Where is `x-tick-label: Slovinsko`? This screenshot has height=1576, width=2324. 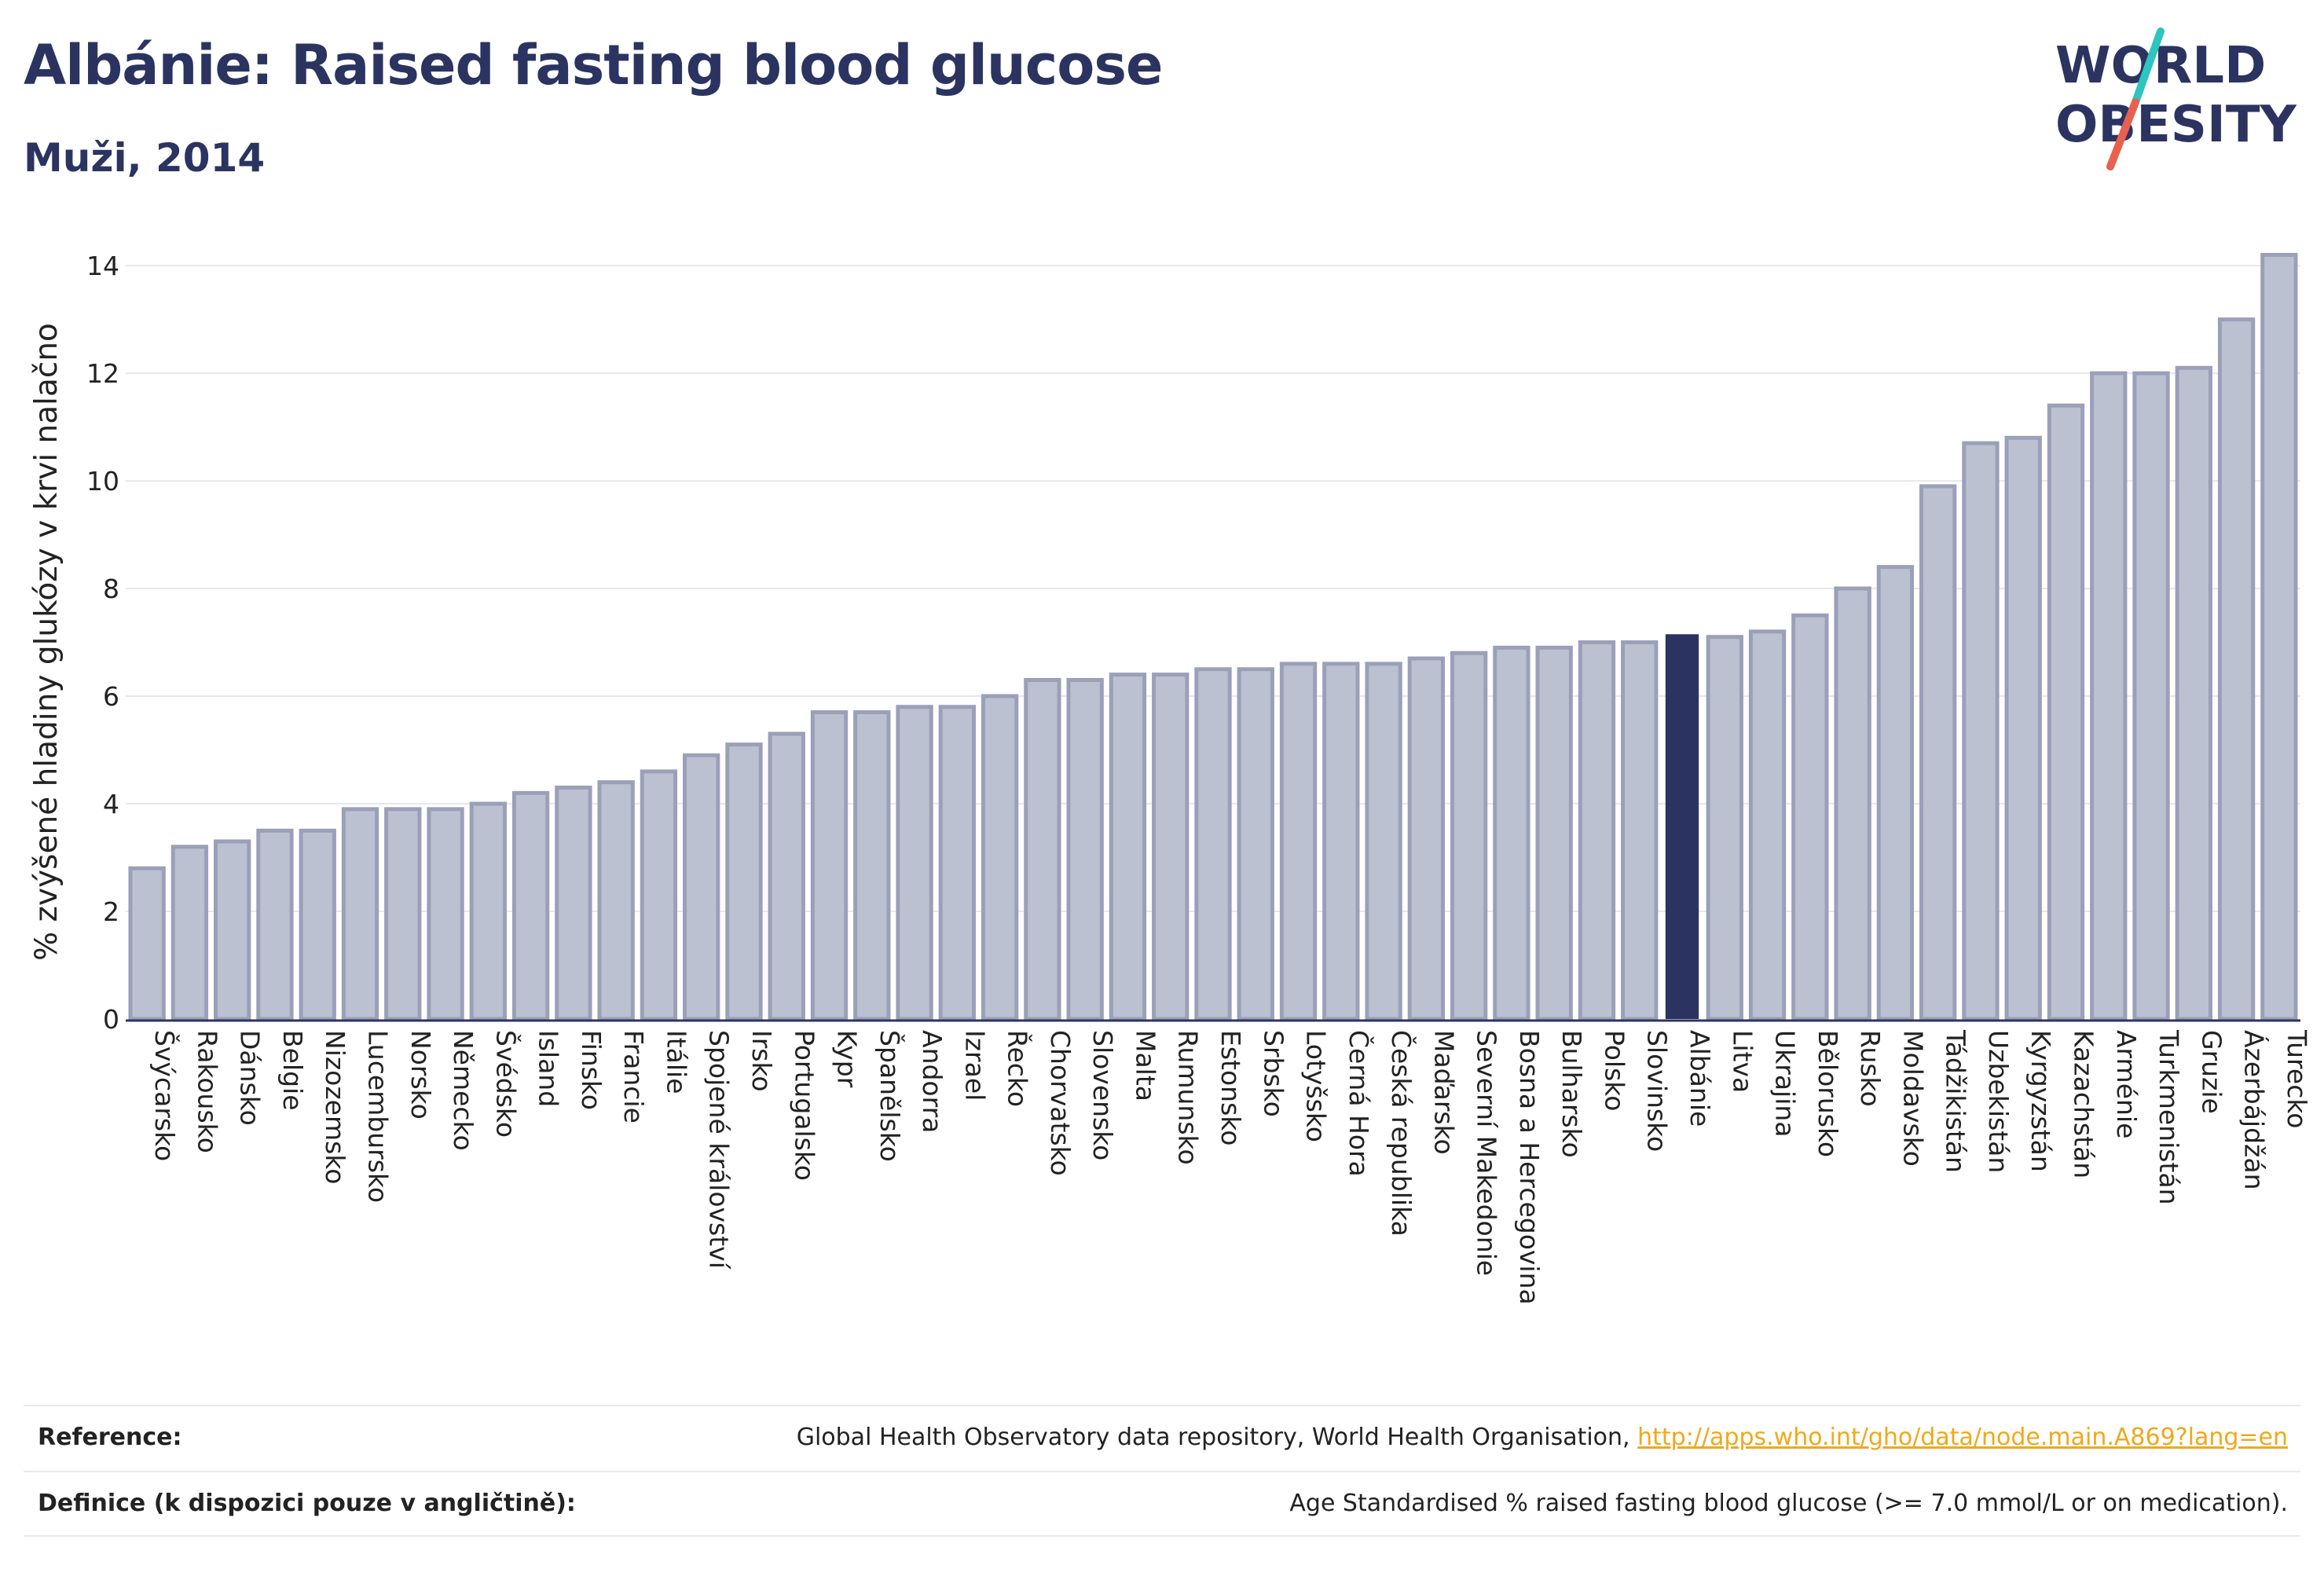
x-tick-label: Slovinsko is located at coordinates (1657, 1091).